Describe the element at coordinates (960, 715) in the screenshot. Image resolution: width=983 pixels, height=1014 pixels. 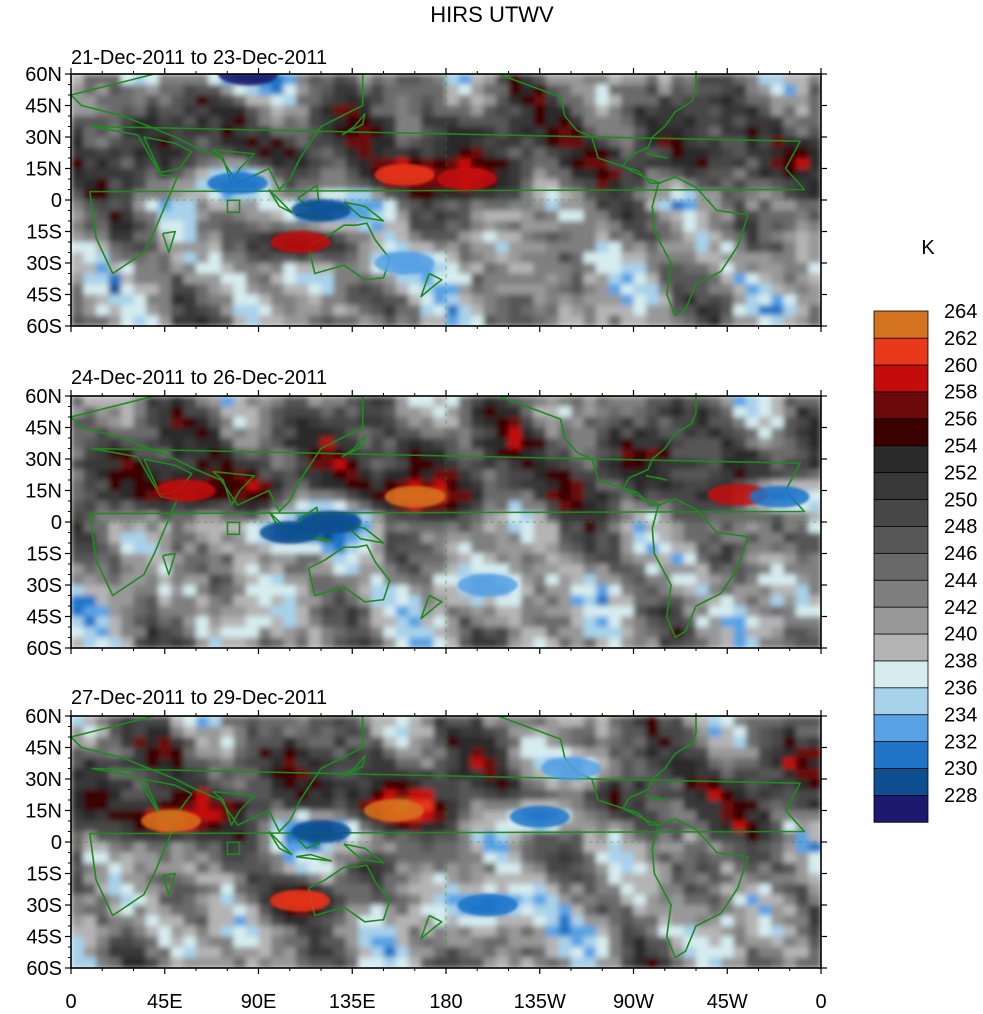
I see `colorbar-label: 234` at that location.